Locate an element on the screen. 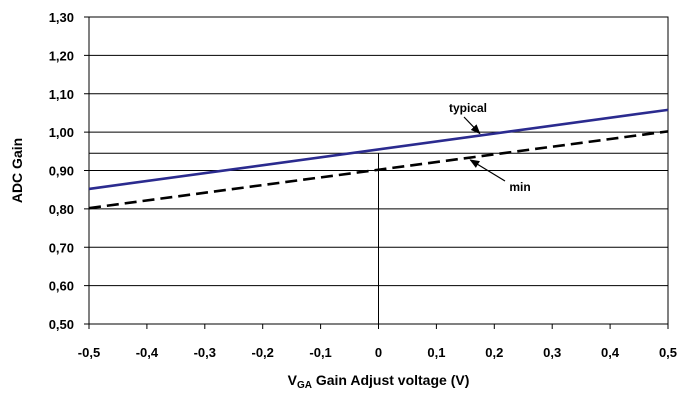  x-axis-tick-labels: -0,5 -0,4 -0,3 -0,2 -0,1 0 0,1 0,2 0,3 0,4 0,5 is located at coordinates (377, 342).